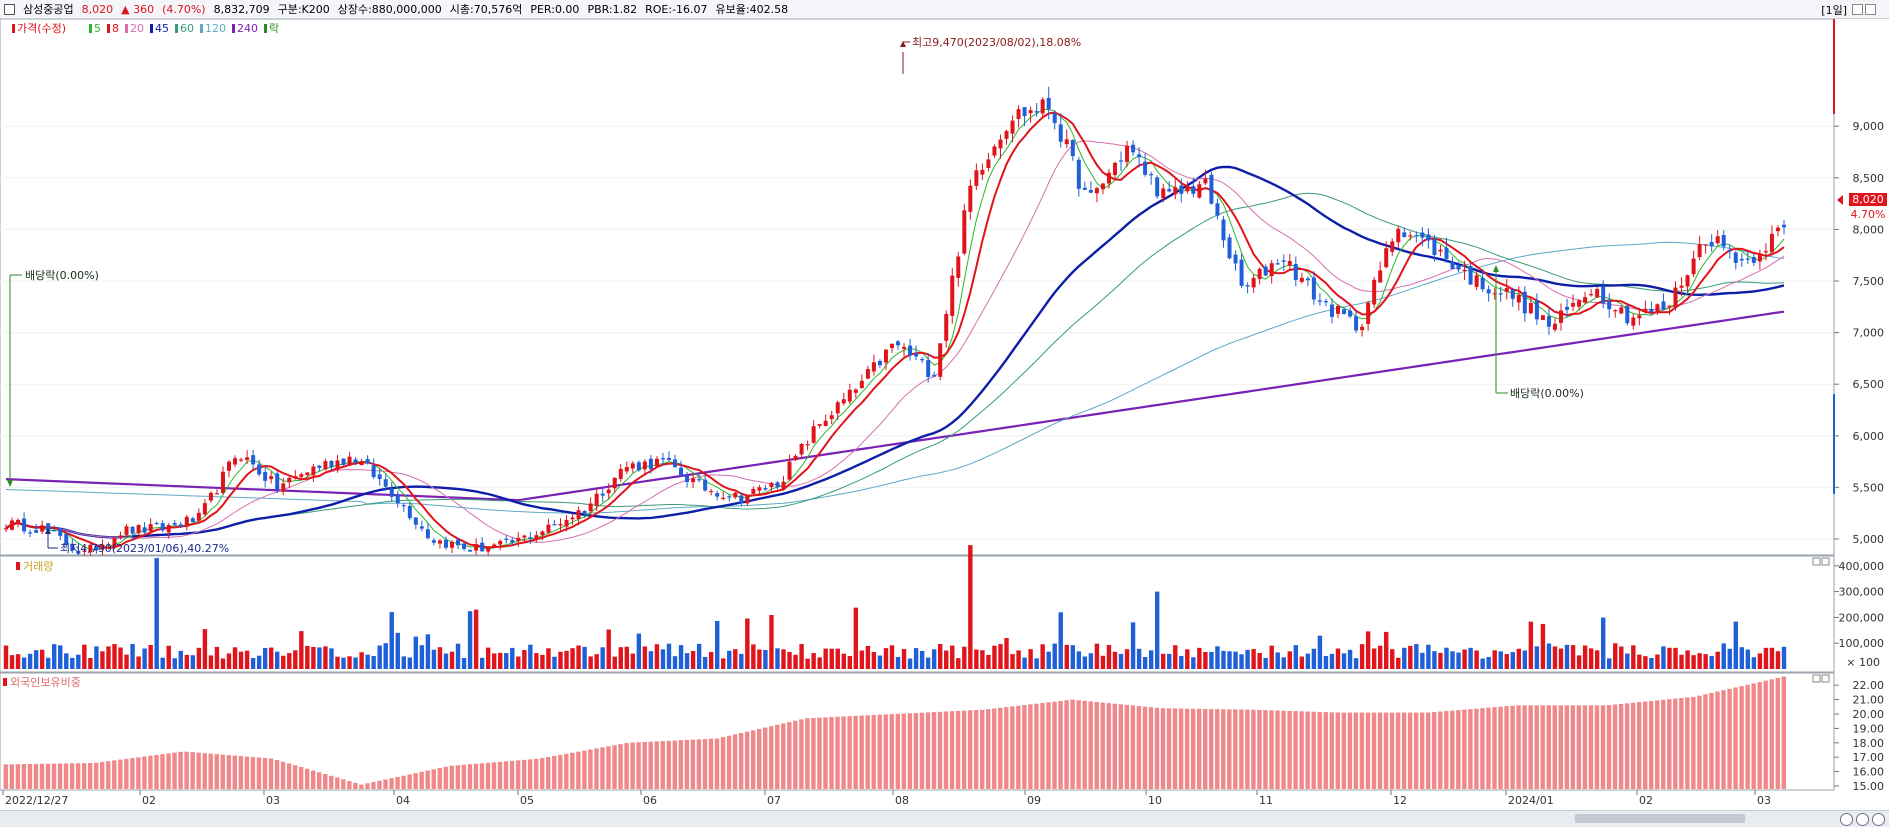 The width and height of the screenshot is (1889, 827). I want to click on minimize-icon, so click(1857, 9).